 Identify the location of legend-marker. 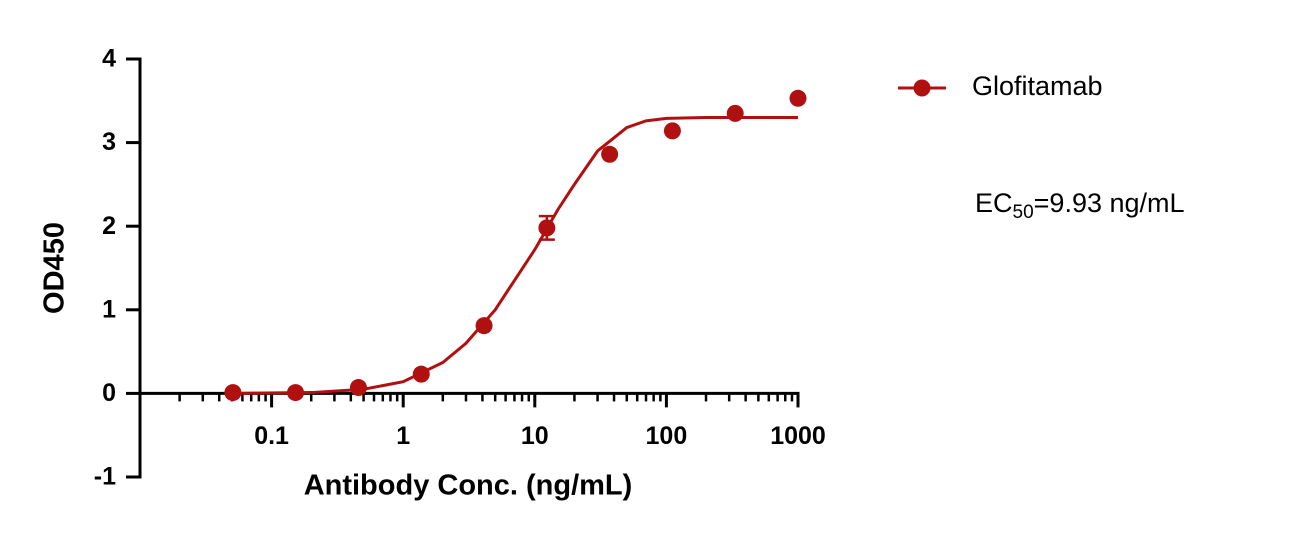
(922, 88).